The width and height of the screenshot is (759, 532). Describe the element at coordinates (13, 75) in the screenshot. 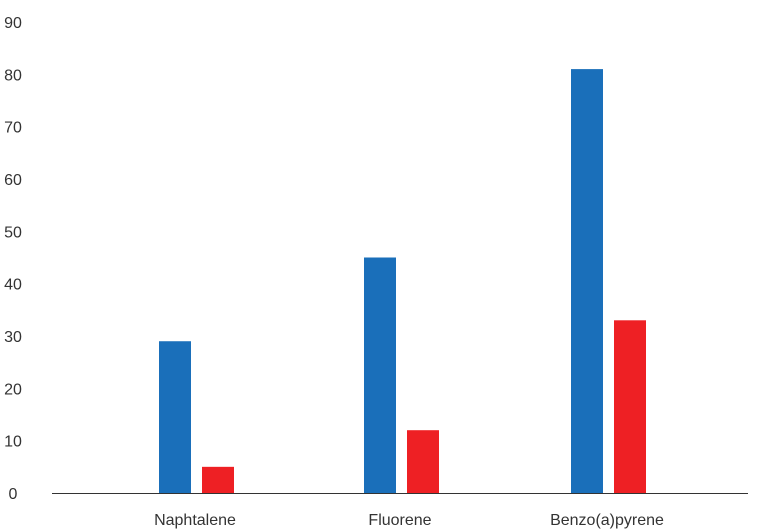

I see `y-tick-label: 80` at that location.